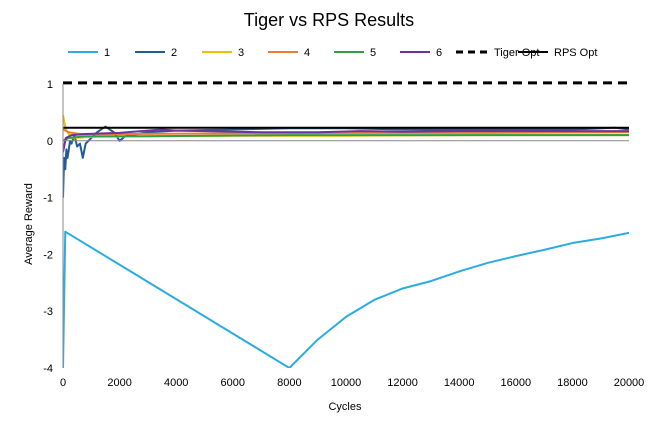  I want to click on legend-label-5: 5, so click(373, 53).